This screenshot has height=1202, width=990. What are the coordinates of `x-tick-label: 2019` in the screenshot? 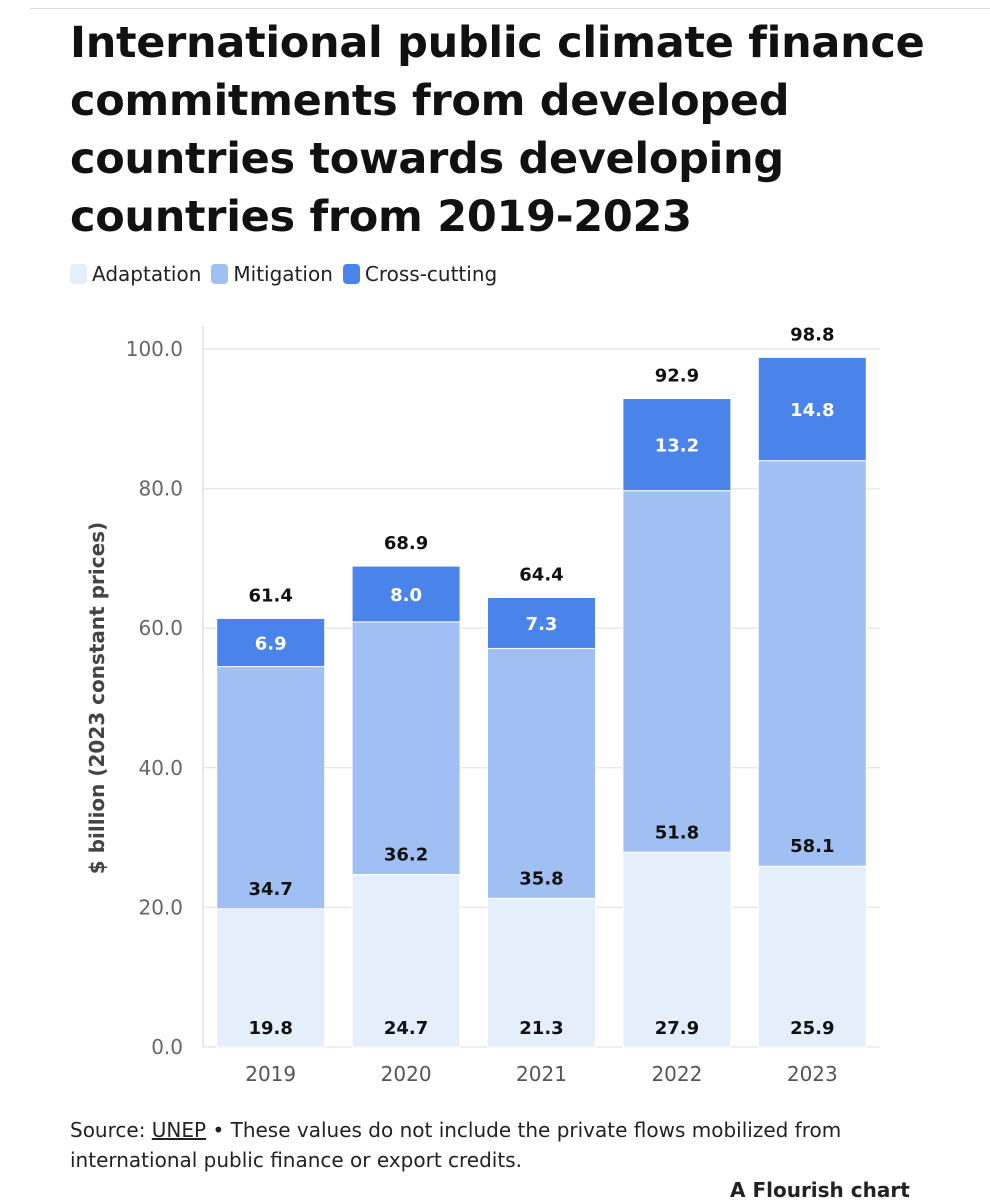 It's located at (270, 1074).